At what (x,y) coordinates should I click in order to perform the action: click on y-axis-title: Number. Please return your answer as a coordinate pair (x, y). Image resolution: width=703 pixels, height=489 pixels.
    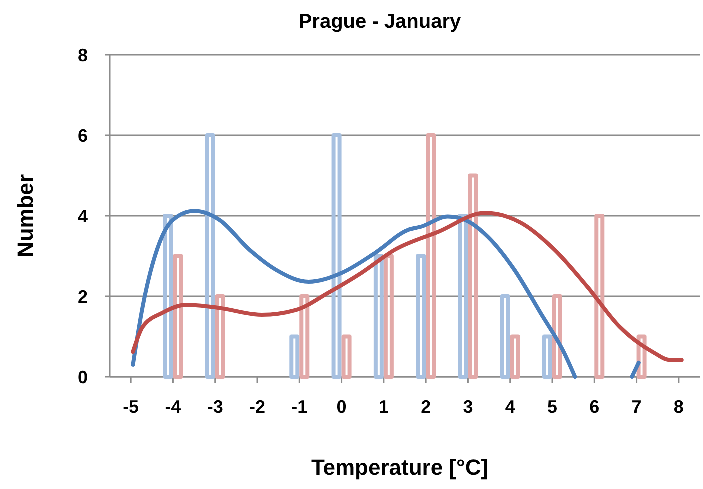
    Looking at the image, I should click on (25, 216).